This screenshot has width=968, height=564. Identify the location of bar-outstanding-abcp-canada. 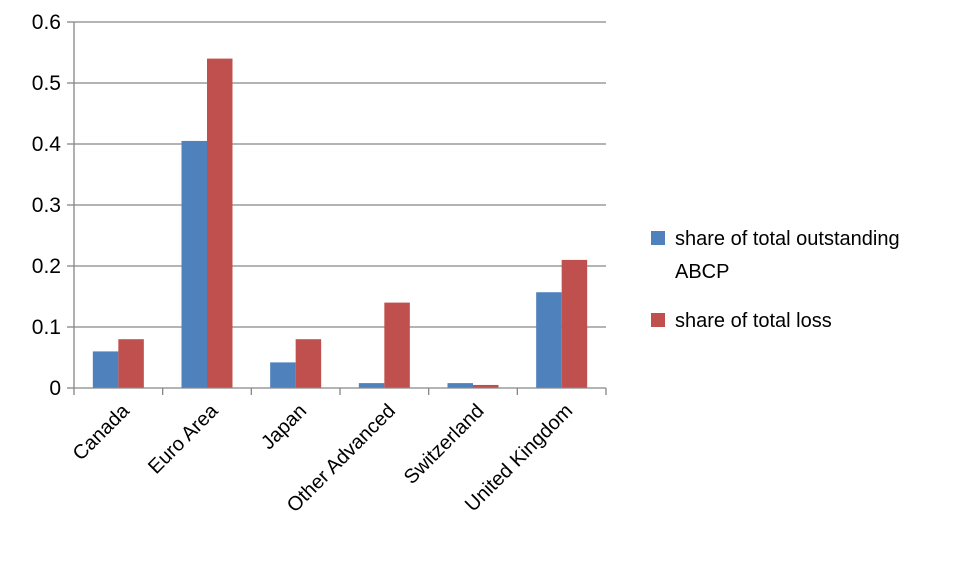
(105, 369).